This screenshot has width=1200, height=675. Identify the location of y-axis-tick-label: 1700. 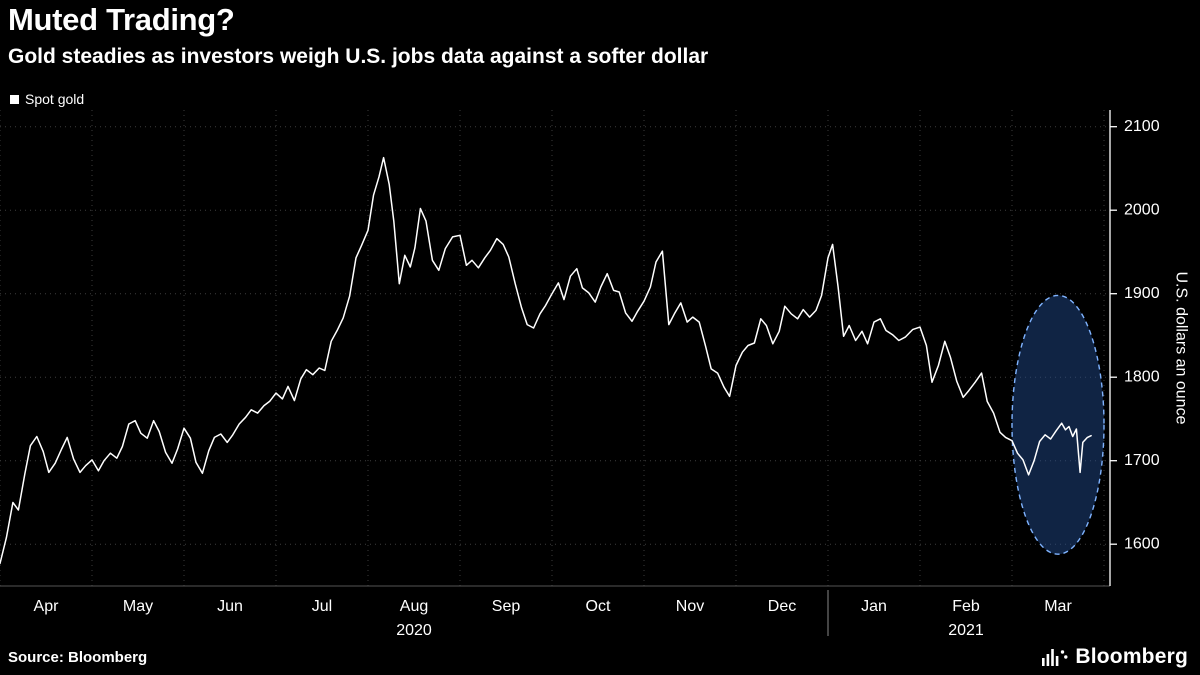
(1142, 460).